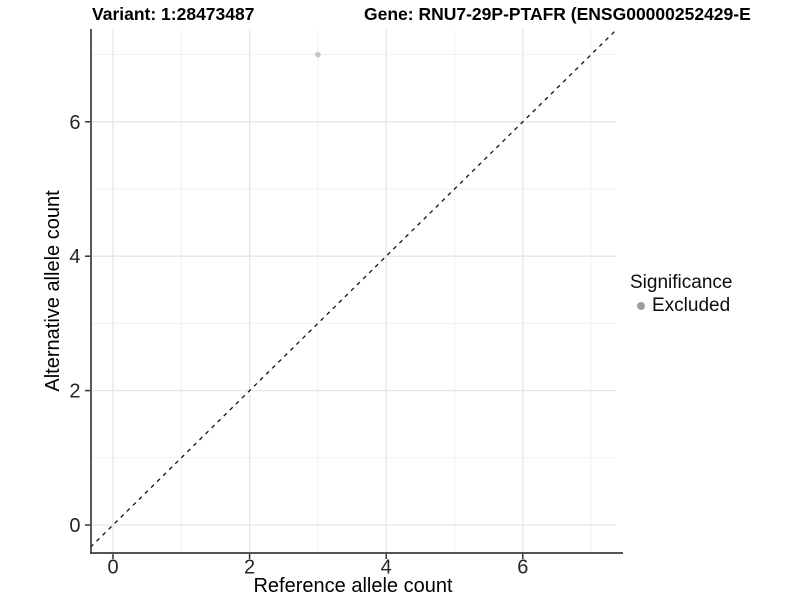  What do you see at coordinates (112, 568) in the screenshot?
I see `x-tick-label: 0` at bounding box center [112, 568].